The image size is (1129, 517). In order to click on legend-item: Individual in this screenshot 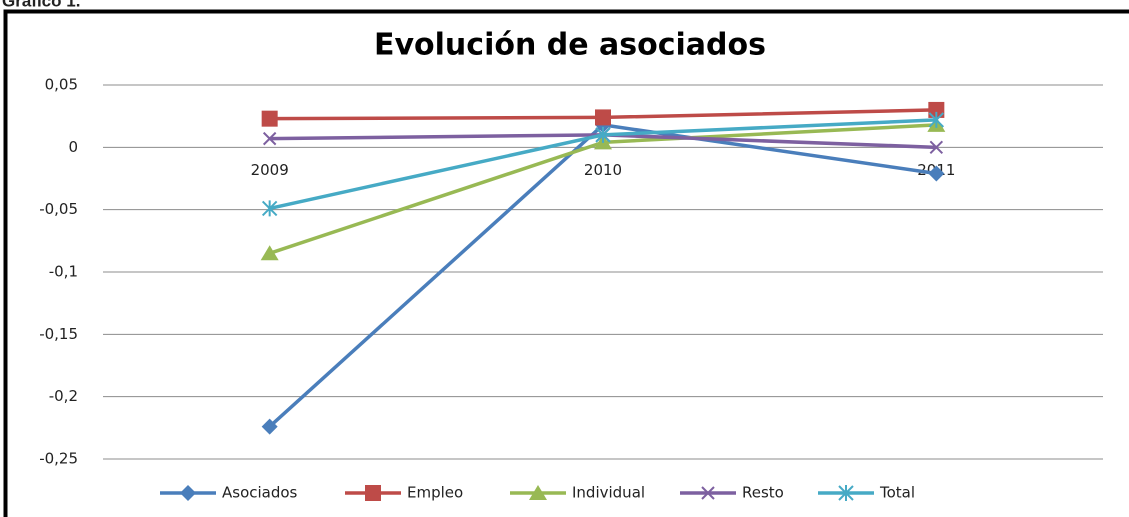, I will do `click(577, 493)`.